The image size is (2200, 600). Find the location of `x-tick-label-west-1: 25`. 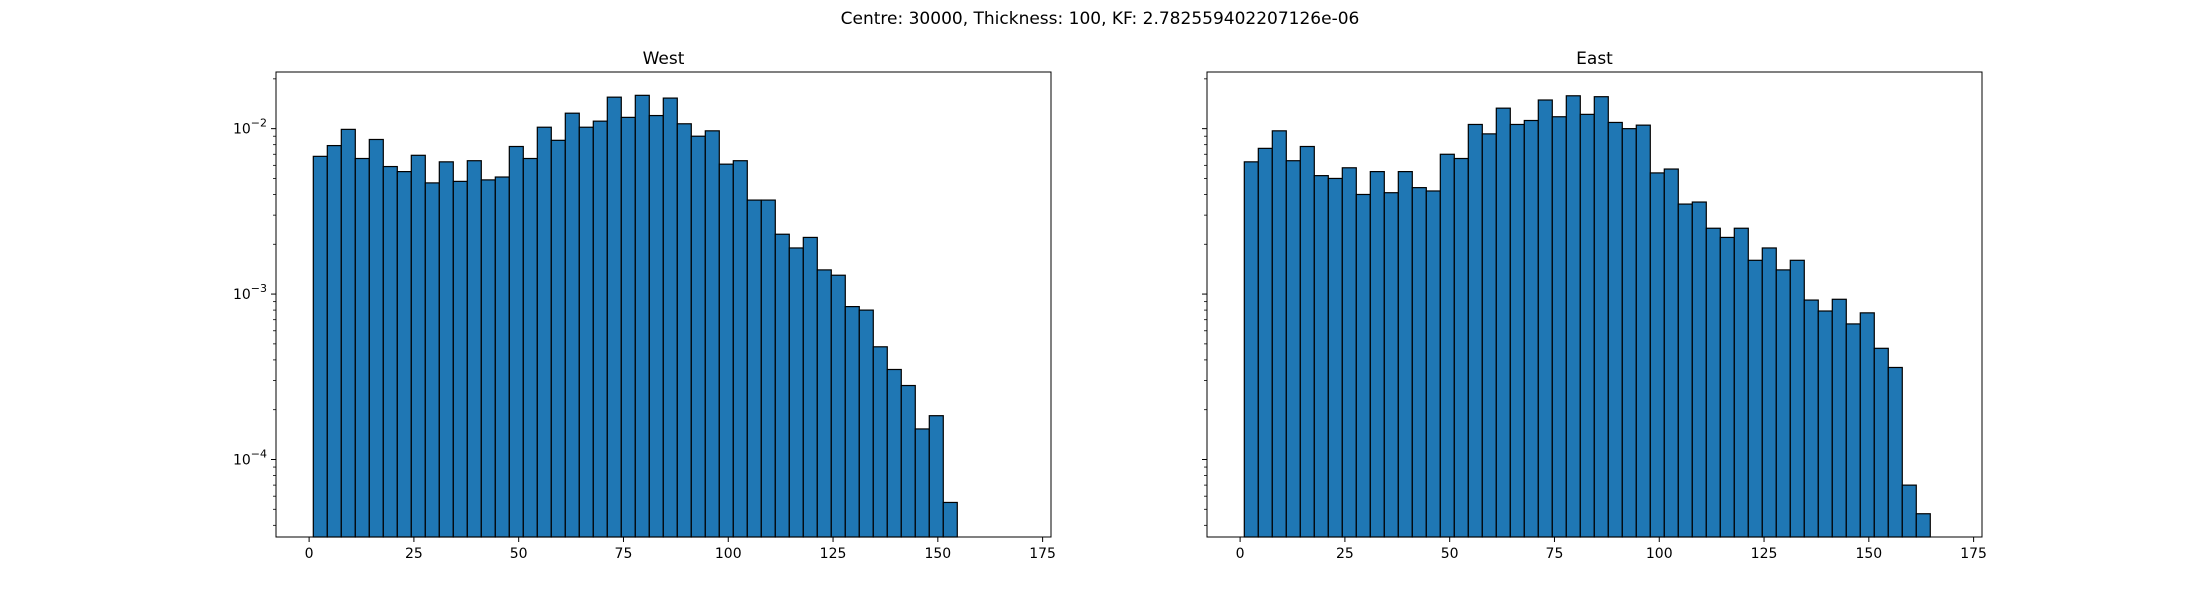

x-tick-label-west-1: 25 is located at coordinates (414, 554).